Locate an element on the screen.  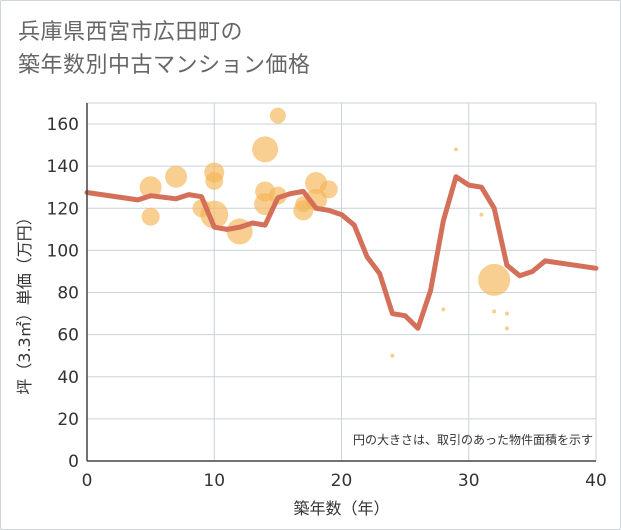
y-tick-label: 20 is located at coordinates (68, 420).